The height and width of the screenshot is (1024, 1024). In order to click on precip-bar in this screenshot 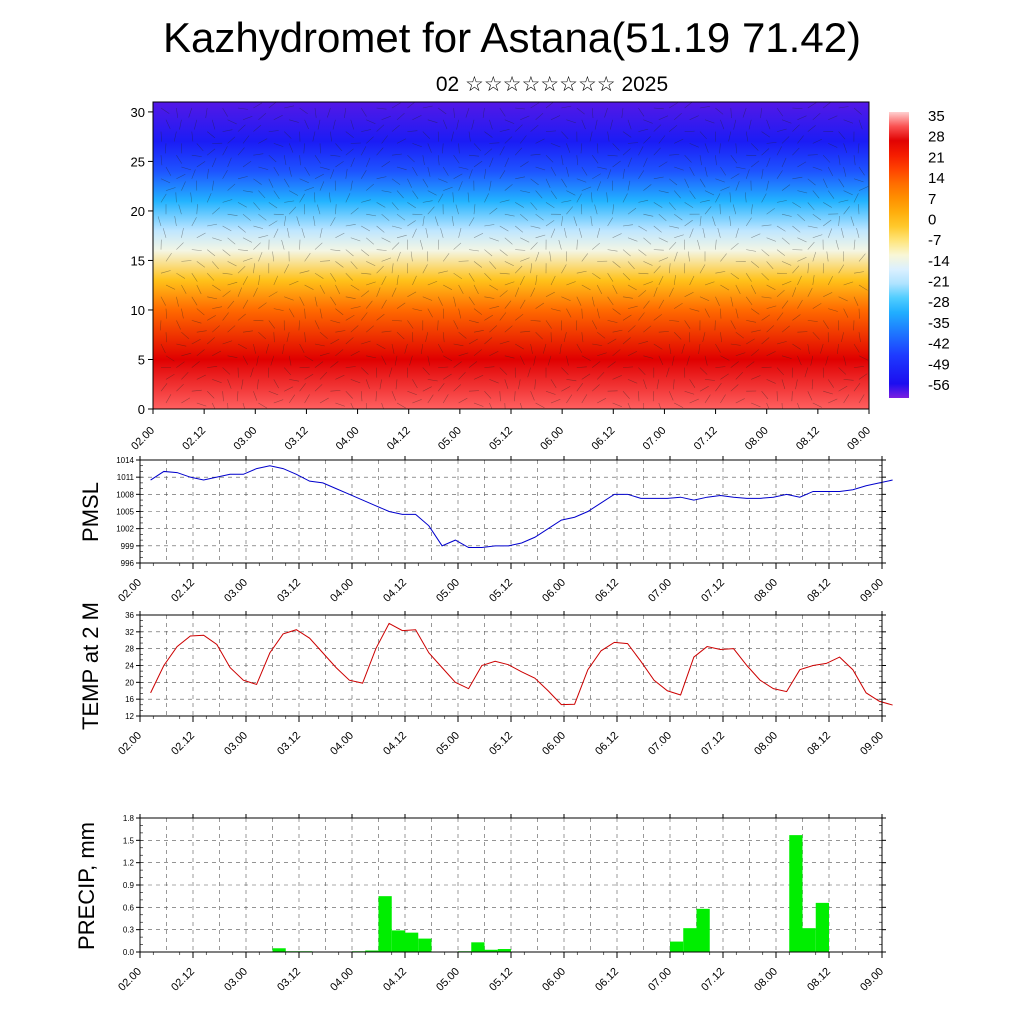, I will do `click(398, 941)`.